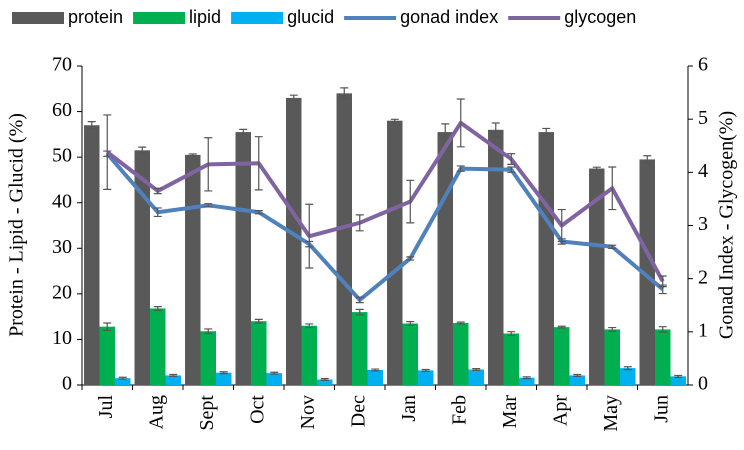  I want to click on x-tick-label: Oct, so click(257, 409).